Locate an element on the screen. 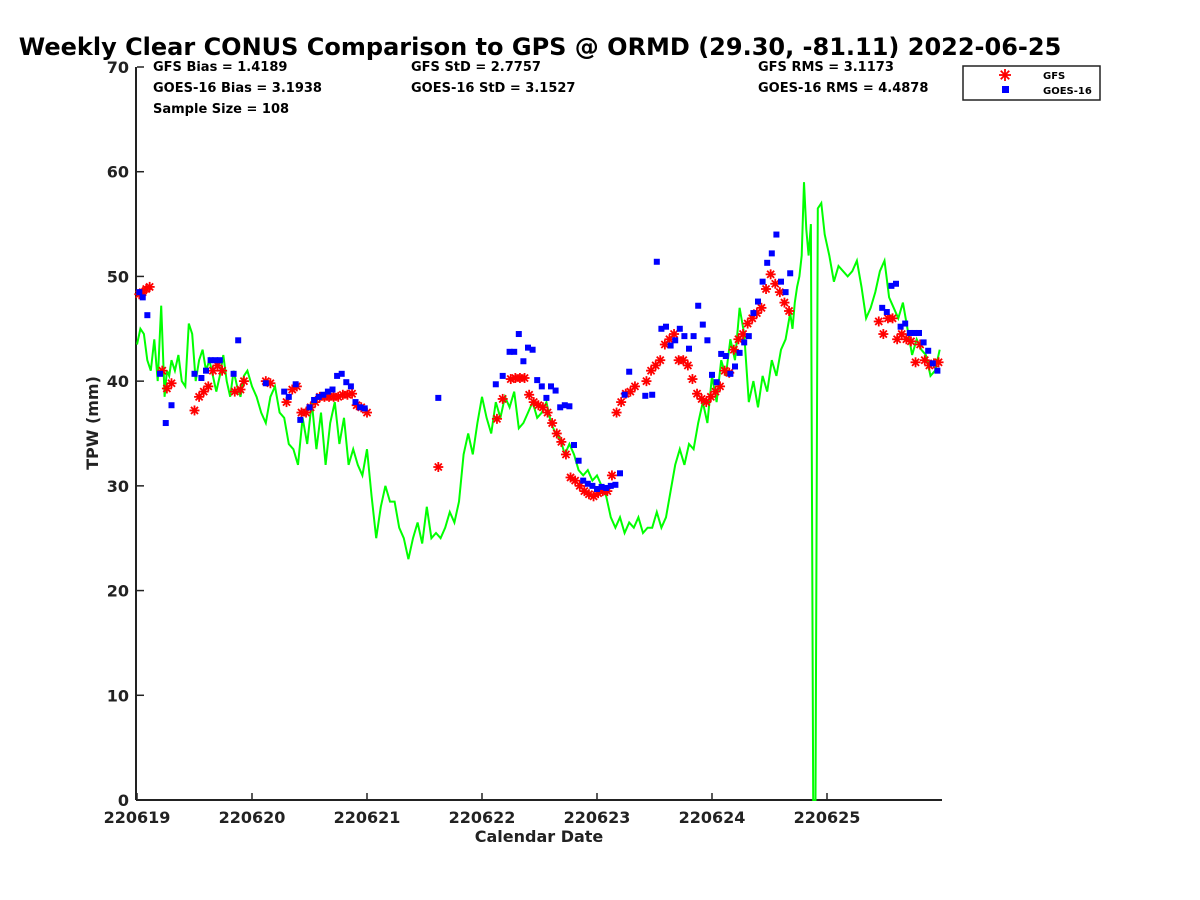 The height and width of the screenshot is (900, 1200). y-tick-label: 30 is located at coordinates (118, 486).